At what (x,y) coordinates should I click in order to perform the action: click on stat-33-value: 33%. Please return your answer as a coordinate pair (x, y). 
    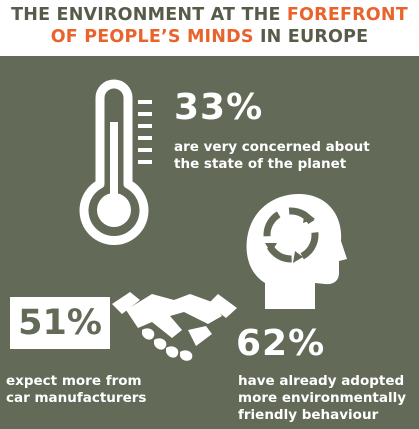
    Looking at the image, I should click on (219, 107).